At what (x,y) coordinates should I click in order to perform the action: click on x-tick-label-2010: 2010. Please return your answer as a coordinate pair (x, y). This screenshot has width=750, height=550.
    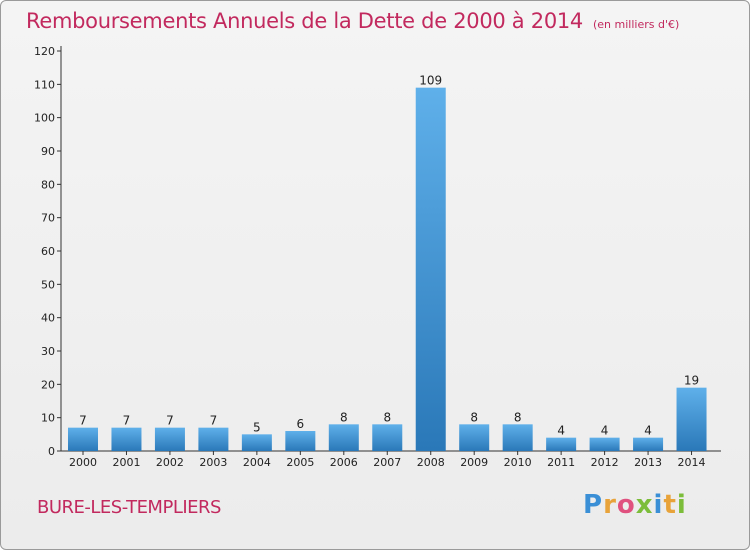
    Looking at the image, I should click on (518, 462).